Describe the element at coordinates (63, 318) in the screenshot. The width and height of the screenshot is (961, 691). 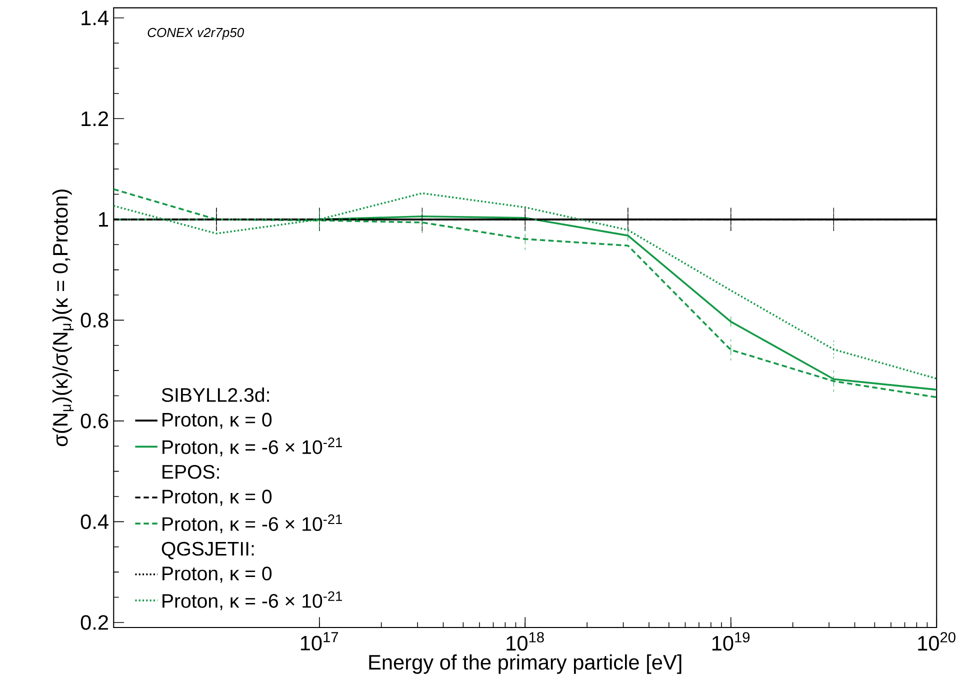
I see `y-axis-title: σ(N$_{μ}$)(κ)/σ(N$_{μ}$)(κ = 0,Proton)` at that location.